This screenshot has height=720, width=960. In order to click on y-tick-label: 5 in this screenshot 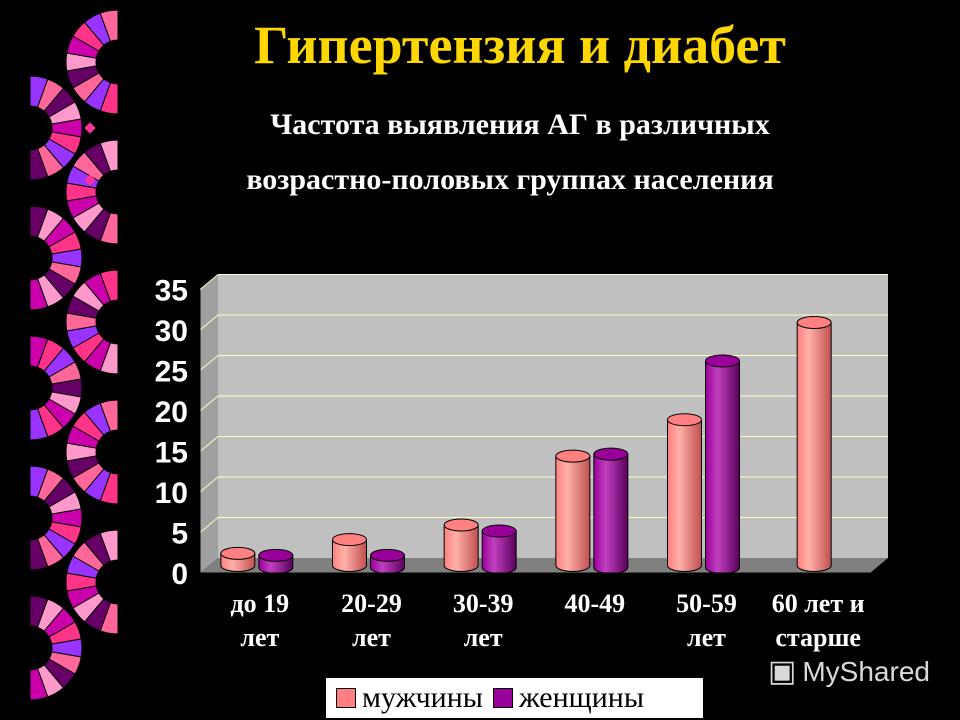, I will do `click(179, 534)`.